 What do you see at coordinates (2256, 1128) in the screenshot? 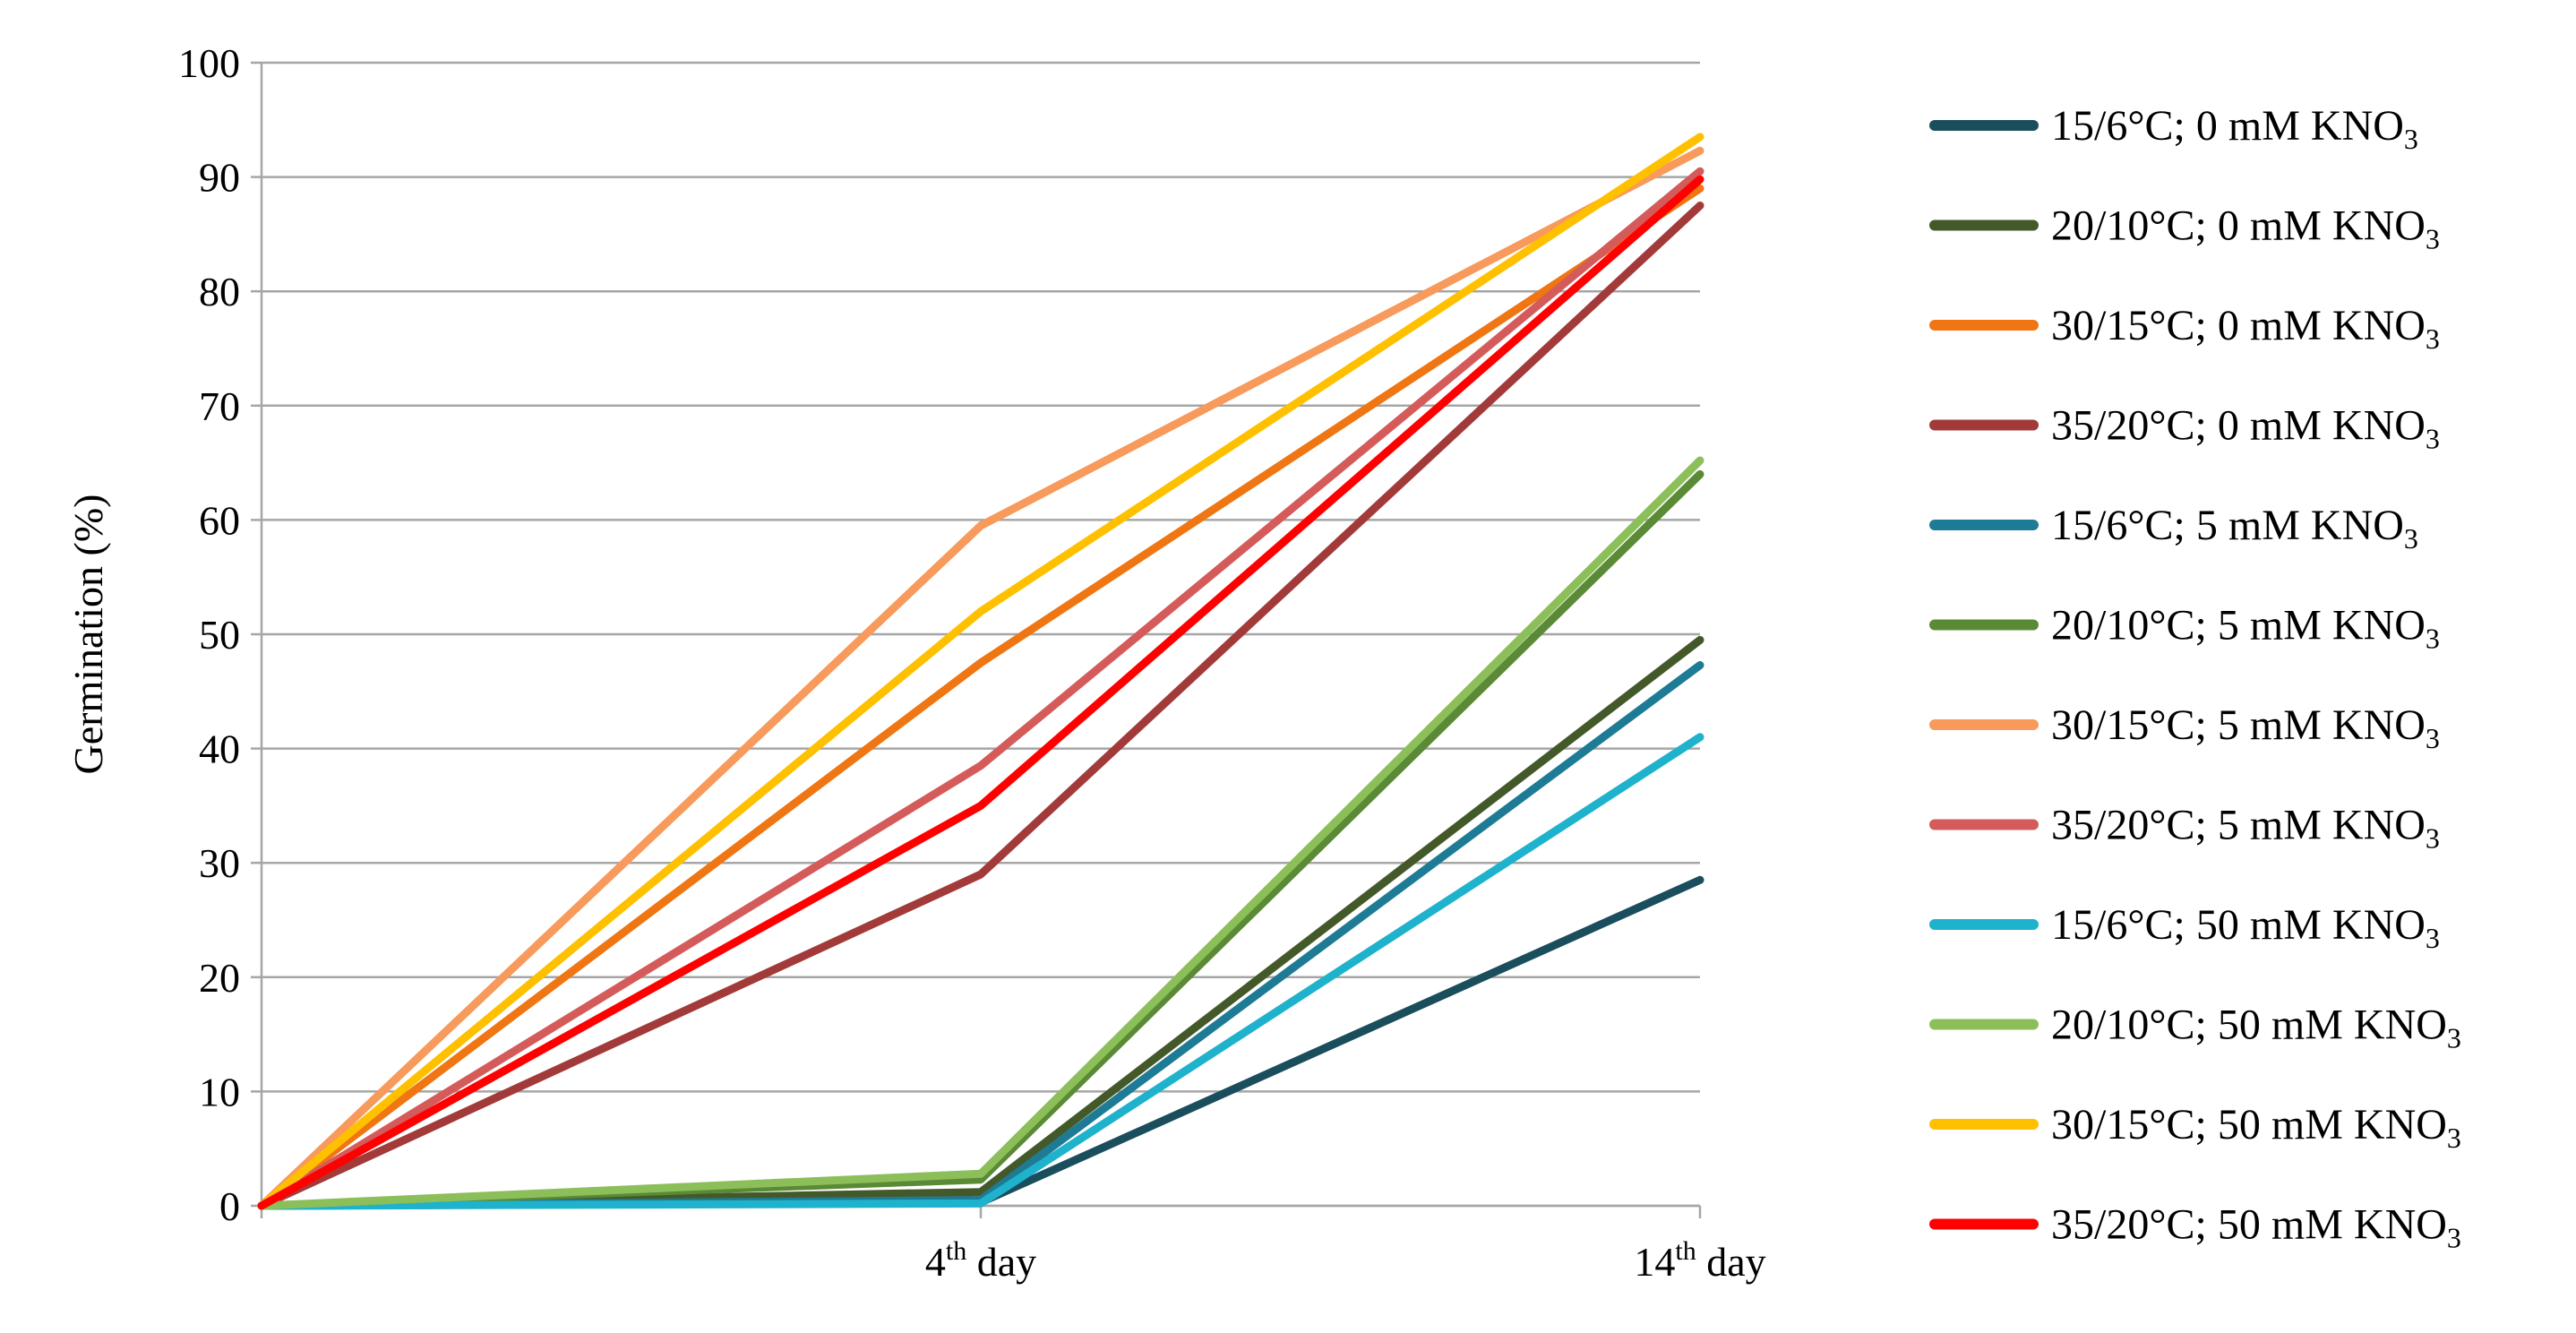
I see `legend-label: 30/15°C; 50 mM KNO3` at bounding box center [2256, 1128].